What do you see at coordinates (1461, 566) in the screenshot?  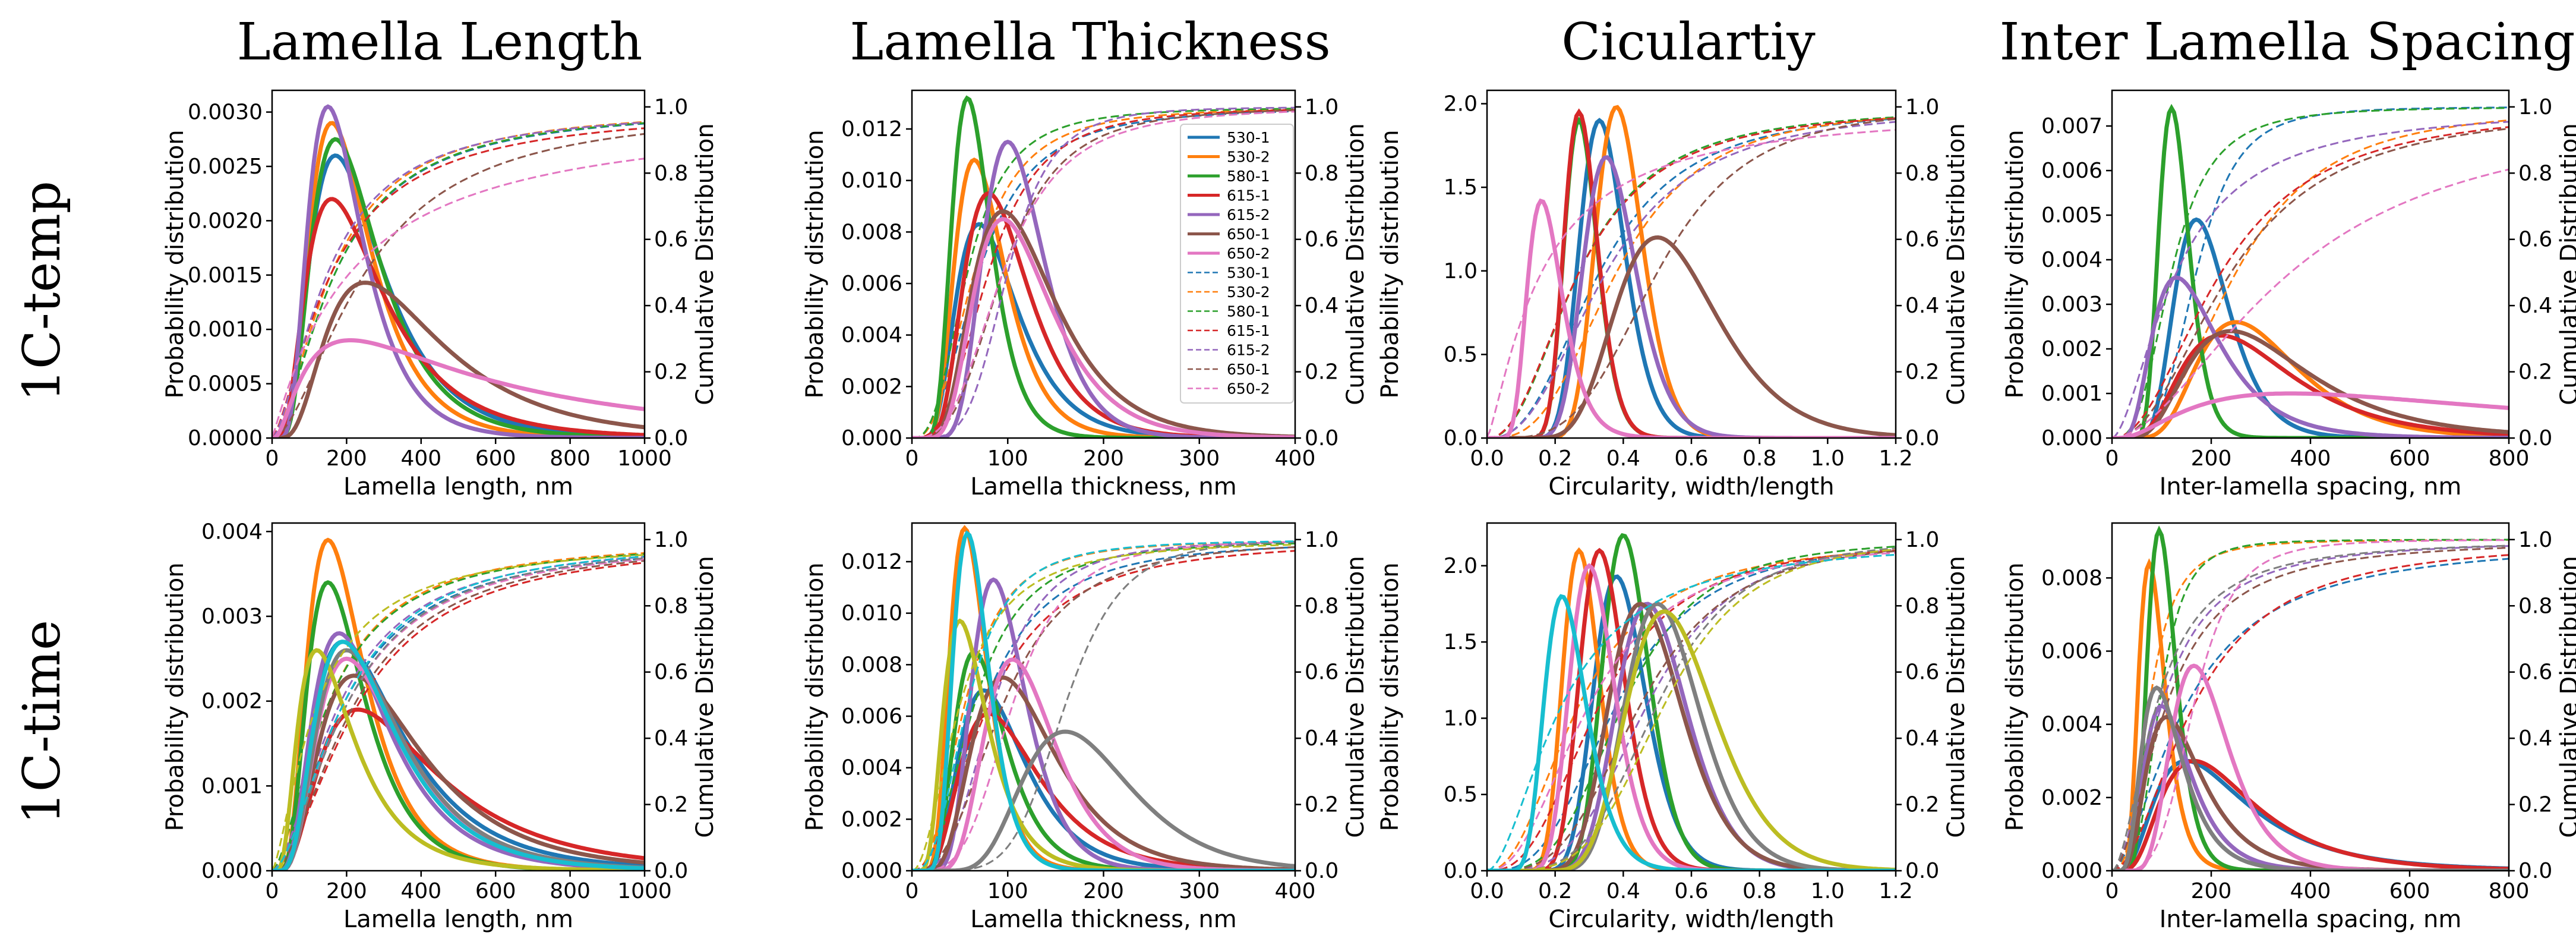 I see `y-tick-label: 2.0` at bounding box center [1461, 566].